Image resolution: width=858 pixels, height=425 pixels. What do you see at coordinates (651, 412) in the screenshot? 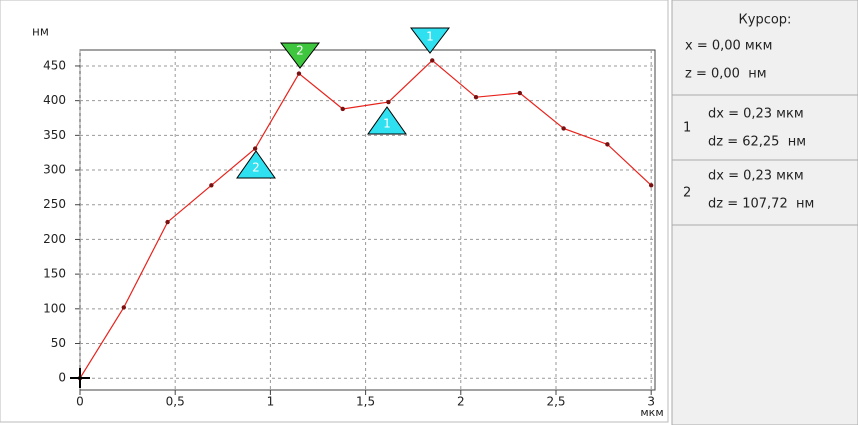
I see `x-unit: мкм` at bounding box center [651, 412].